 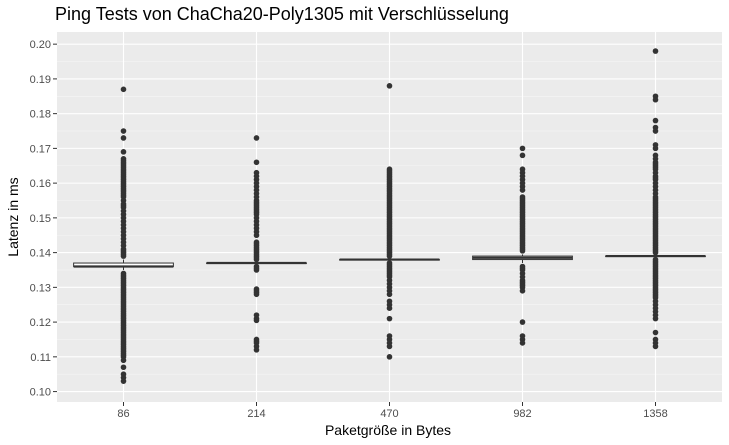 I want to click on x-tick-label: 86, so click(x=123, y=414).